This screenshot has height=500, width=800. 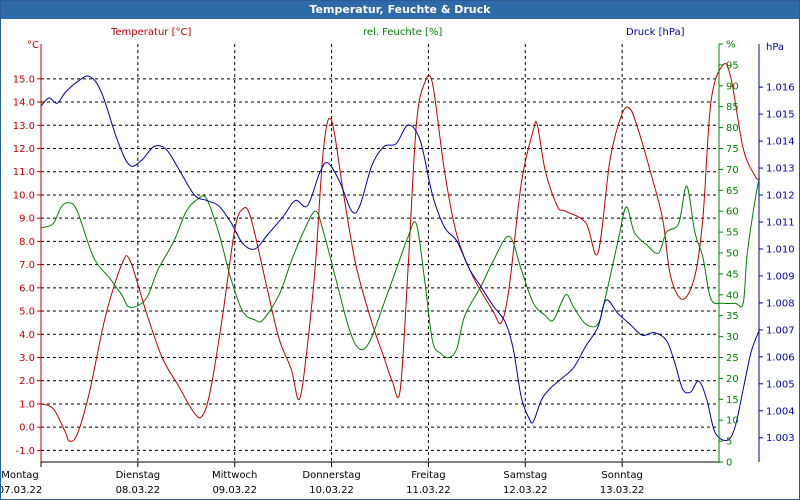 What do you see at coordinates (780, 88) in the screenshot?
I see `pressure-tick-label: 1.016` at bounding box center [780, 88].